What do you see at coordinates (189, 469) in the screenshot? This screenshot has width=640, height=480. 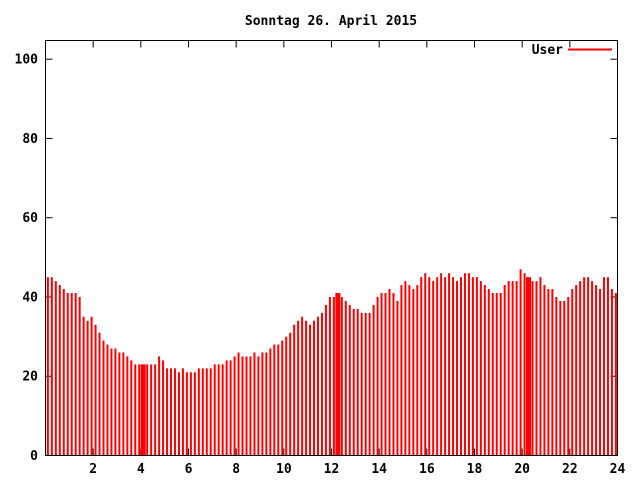 I see `x-tick-label: 6` at bounding box center [189, 469].